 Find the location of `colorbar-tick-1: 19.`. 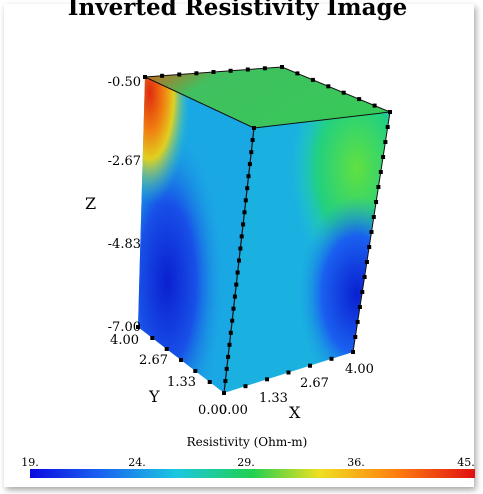

colorbar-tick-1: 19. is located at coordinates (30, 462).